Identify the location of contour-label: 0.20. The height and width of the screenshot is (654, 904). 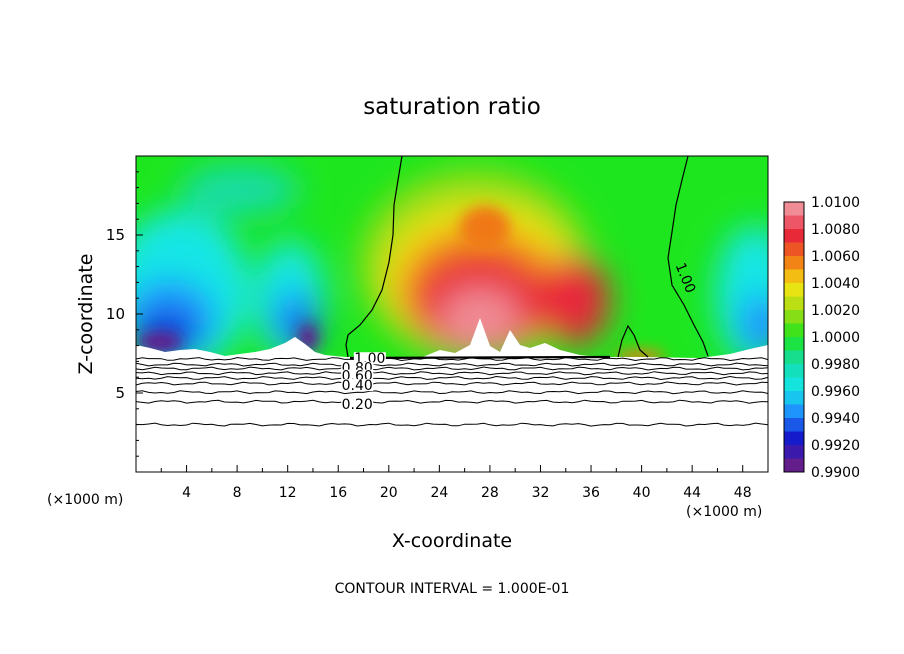
(357, 405).